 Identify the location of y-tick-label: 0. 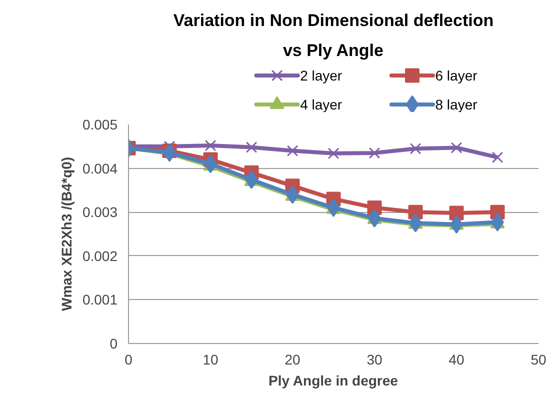
(114, 344).